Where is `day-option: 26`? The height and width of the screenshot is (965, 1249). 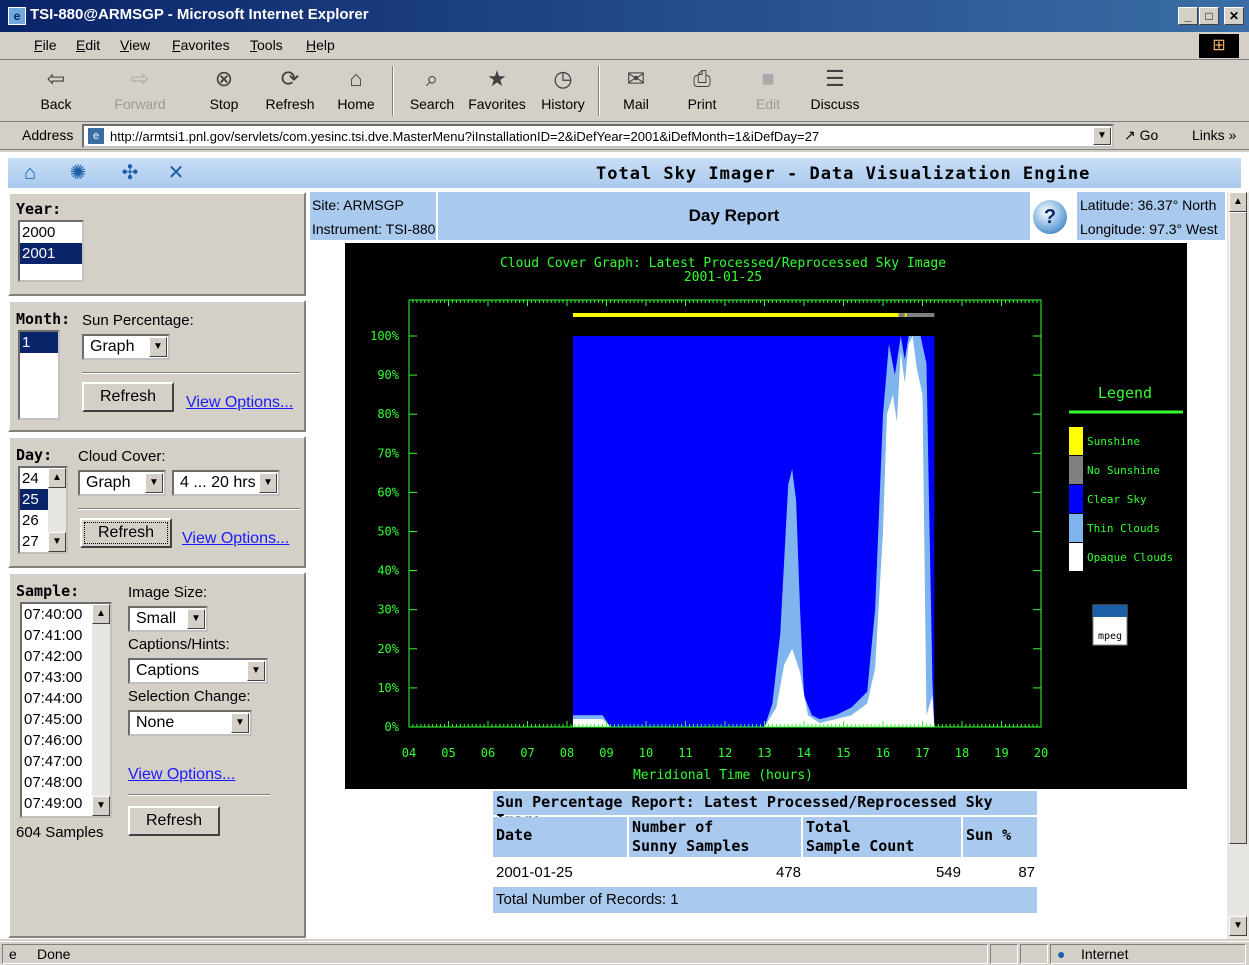
day-option: 26 is located at coordinates (30, 520).